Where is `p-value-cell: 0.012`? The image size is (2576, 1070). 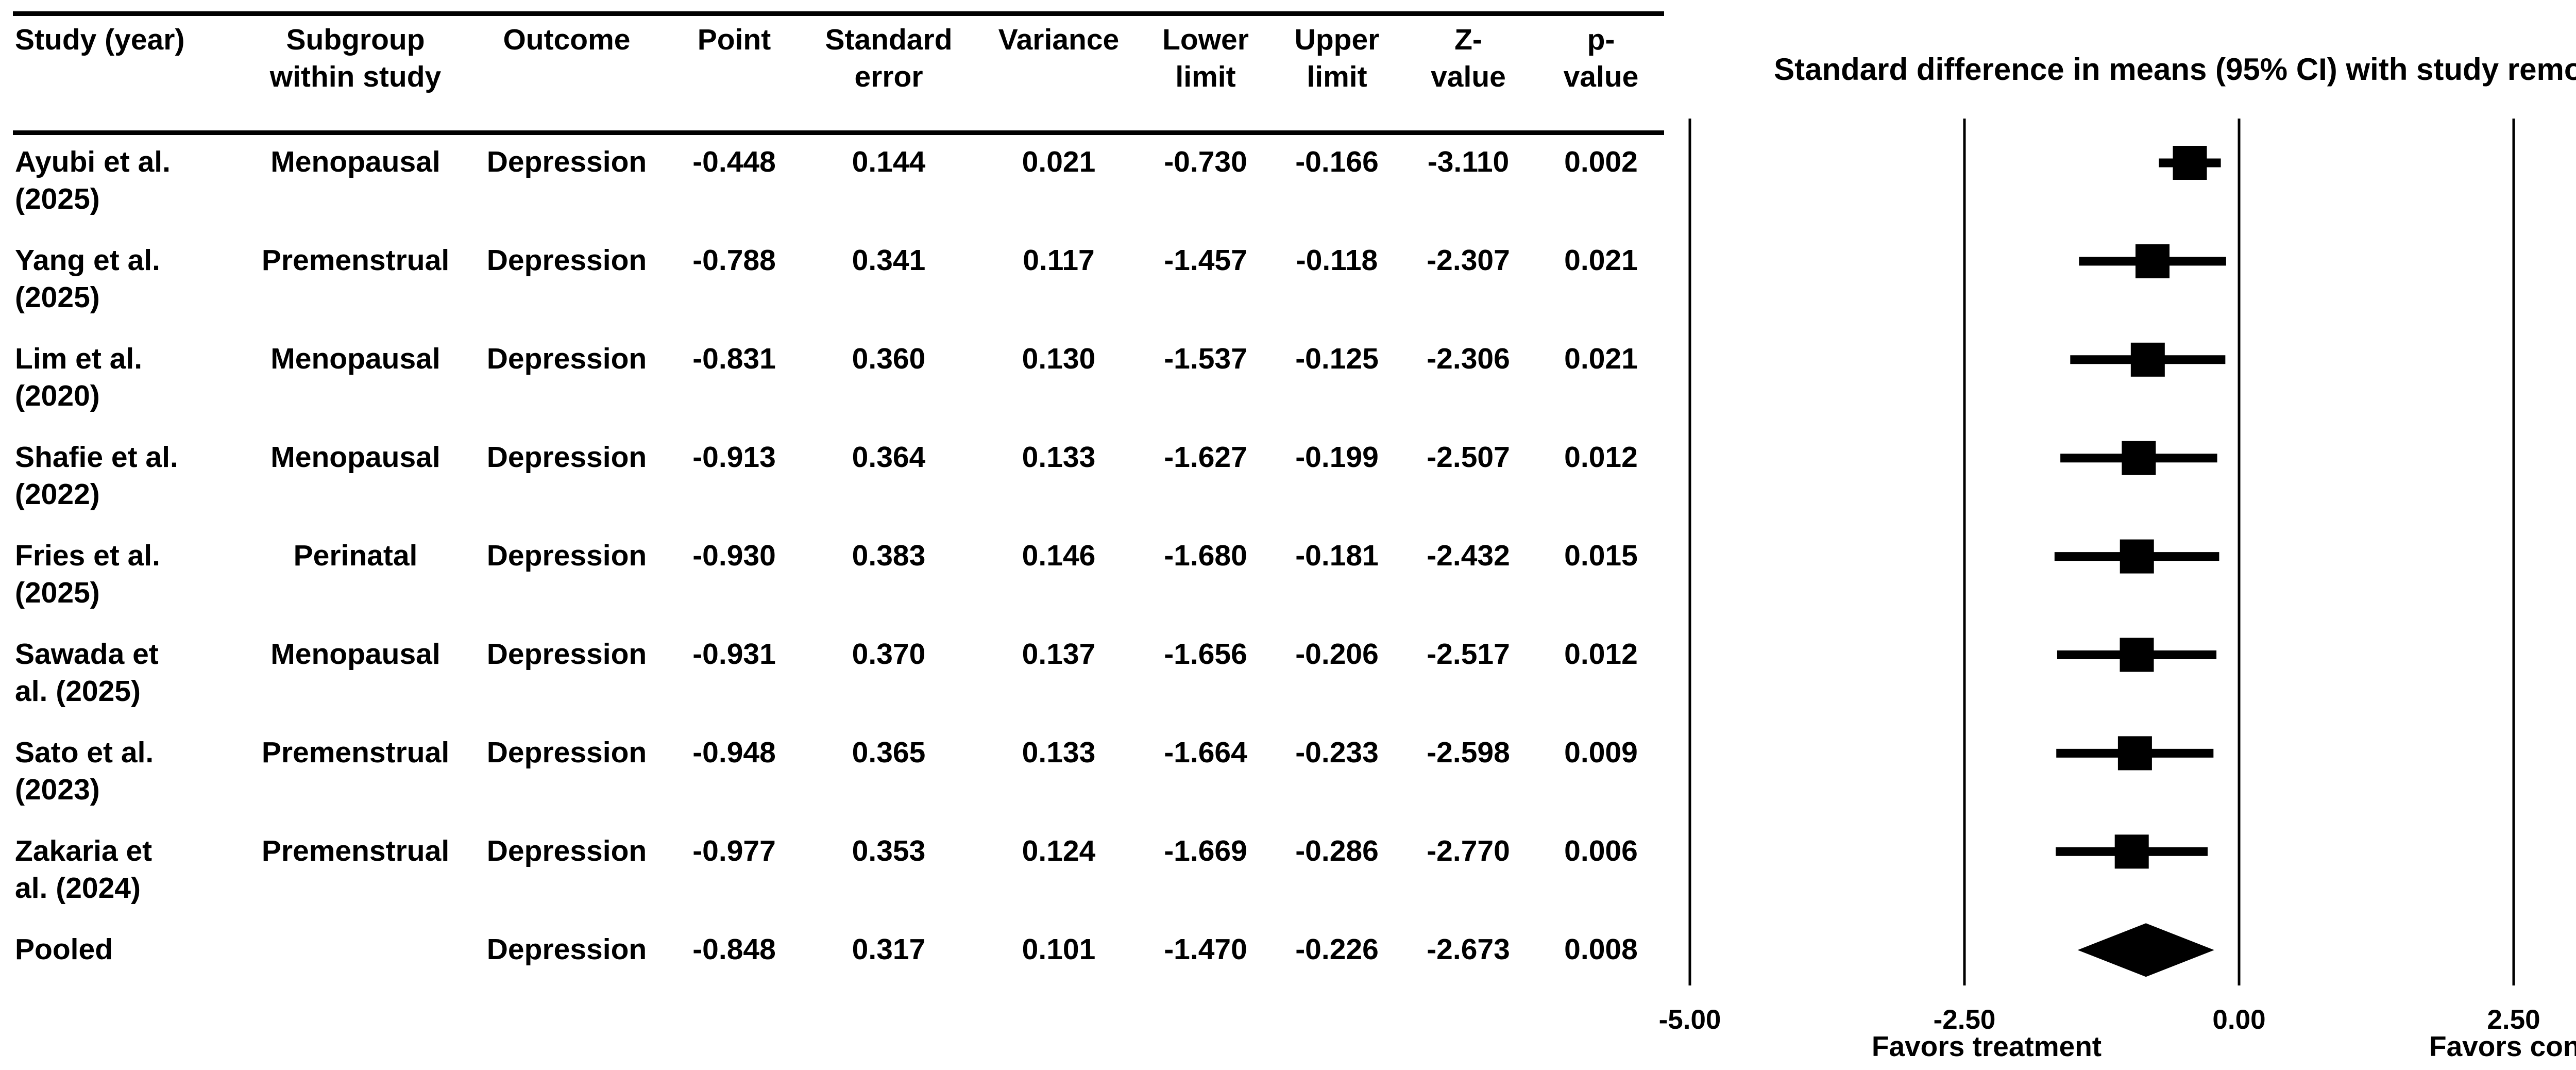 p-value-cell: 0.012 is located at coordinates (1601, 655).